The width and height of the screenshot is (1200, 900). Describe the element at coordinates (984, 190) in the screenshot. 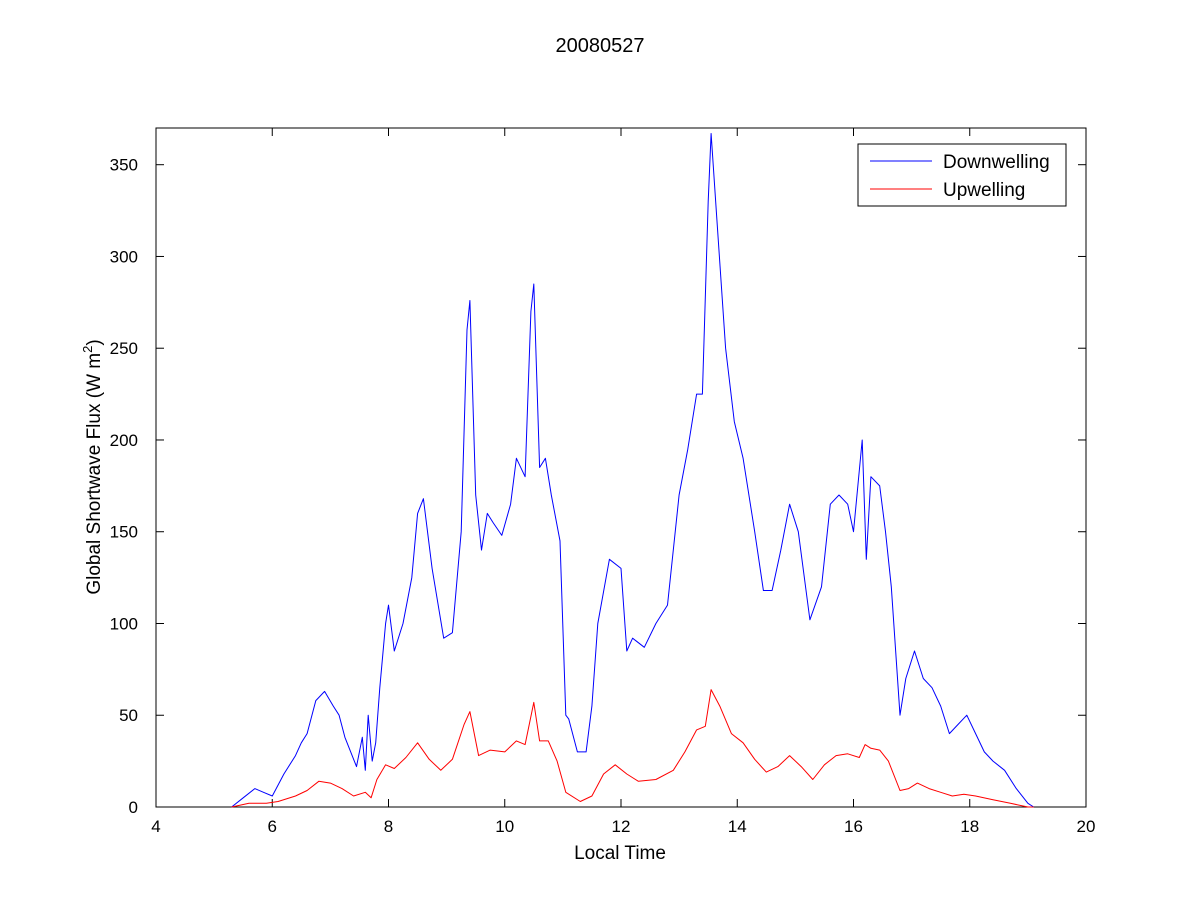

I see `legend-label-upwelling: Upwelling` at that location.